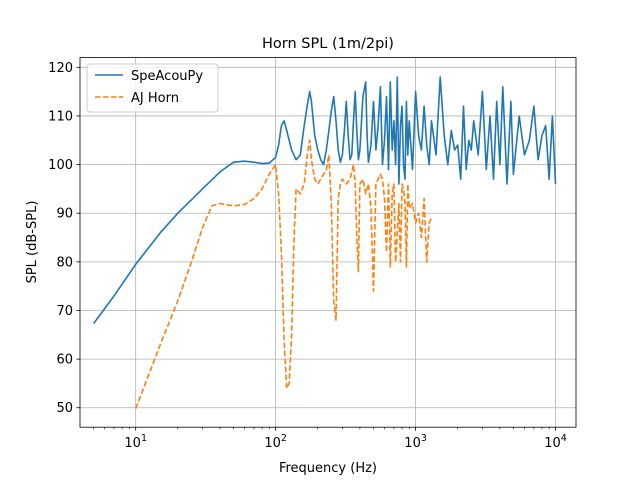  I want to click on y-tick-label: 80, so click(64, 262).